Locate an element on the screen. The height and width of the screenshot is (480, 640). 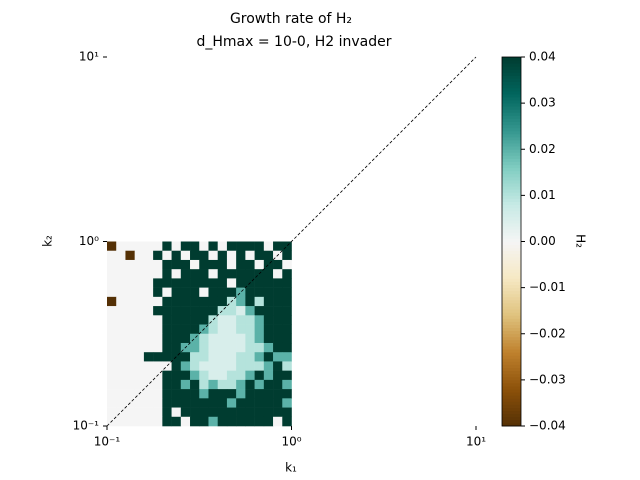
x-tick-label: 10⁻¹ is located at coordinates (107, 442).